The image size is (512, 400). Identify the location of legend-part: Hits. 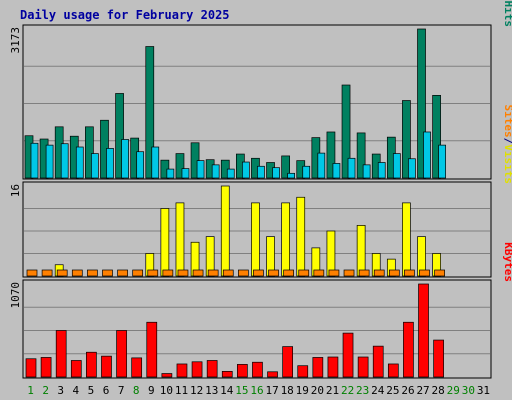
(507, 14).